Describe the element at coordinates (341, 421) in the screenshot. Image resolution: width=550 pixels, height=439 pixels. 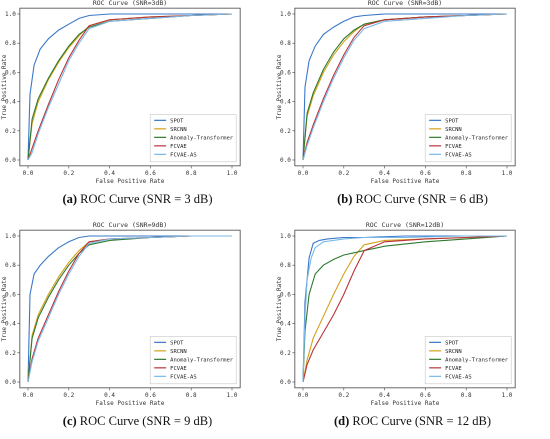
I see `caption-letter-d: (d)` at that location.